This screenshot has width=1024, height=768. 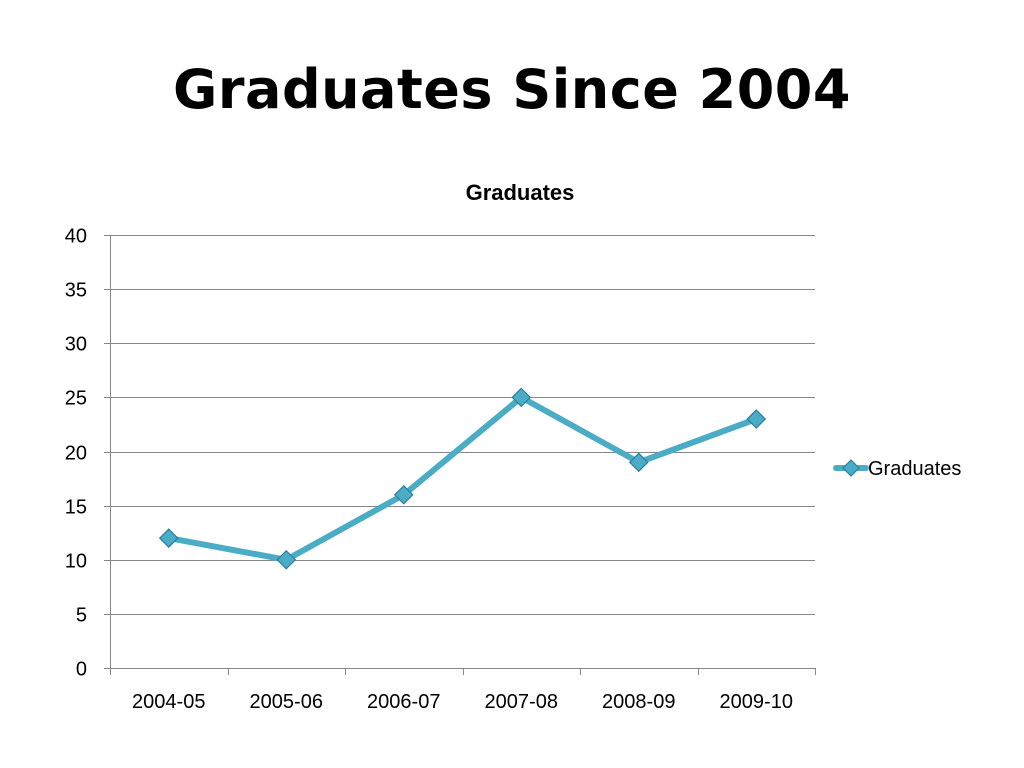 I want to click on y-tick-label: 5, so click(x=81, y=616).